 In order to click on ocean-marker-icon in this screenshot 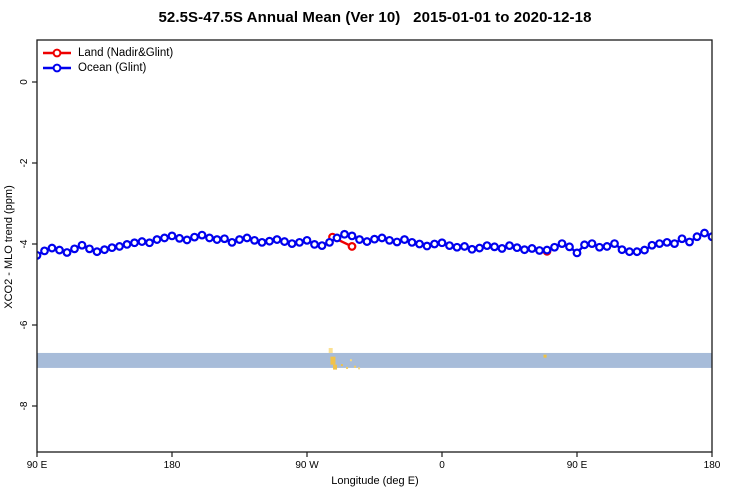, I will do `click(57, 67)`.